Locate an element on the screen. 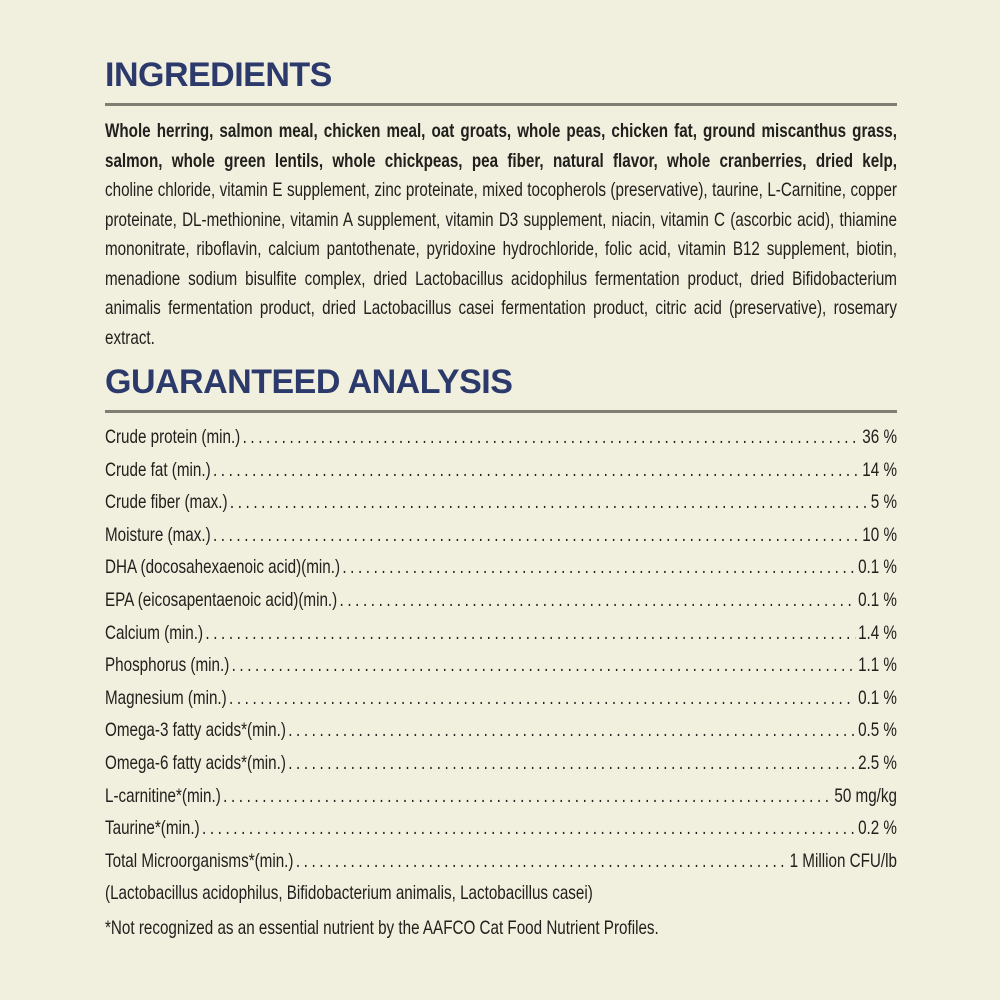 The width and height of the screenshot is (1000, 1000). analysis-row-label: Magnesium (min.) is located at coordinates (166, 697).